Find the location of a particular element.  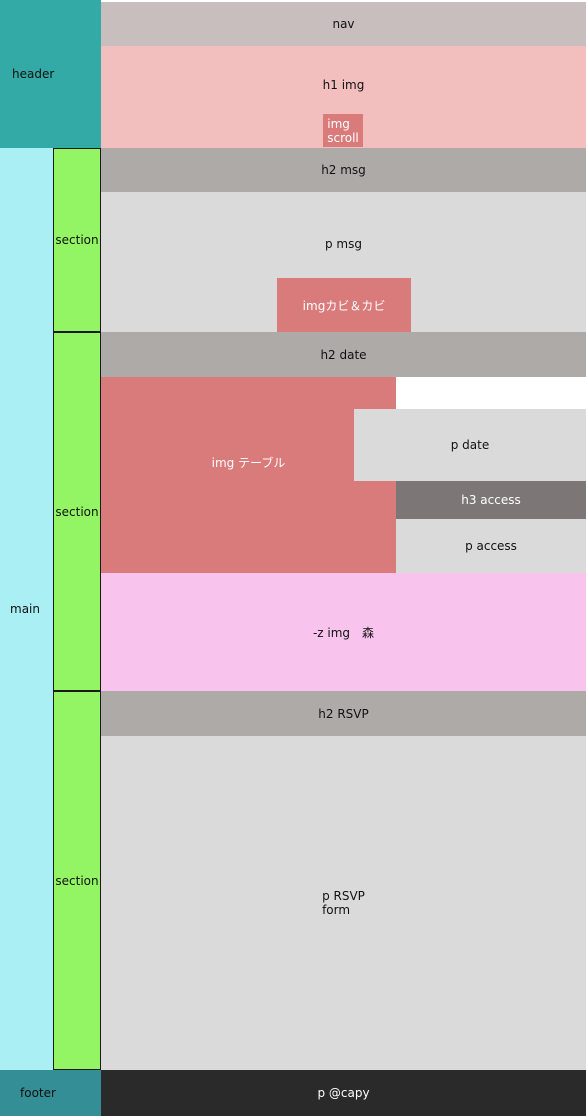

p-rsvp-line: p RSVP is located at coordinates (343, 896).